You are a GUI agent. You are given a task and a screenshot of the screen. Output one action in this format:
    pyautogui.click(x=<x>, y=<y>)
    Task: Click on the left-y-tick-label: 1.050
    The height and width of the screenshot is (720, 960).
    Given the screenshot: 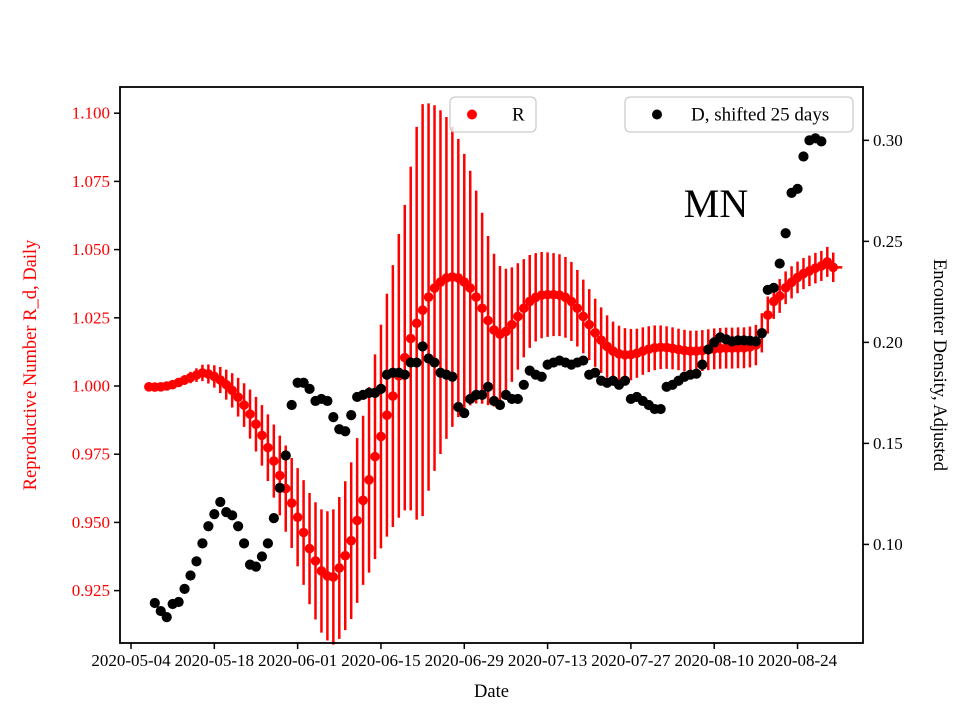 What is the action you would take?
    pyautogui.click(x=91, y=249)
    